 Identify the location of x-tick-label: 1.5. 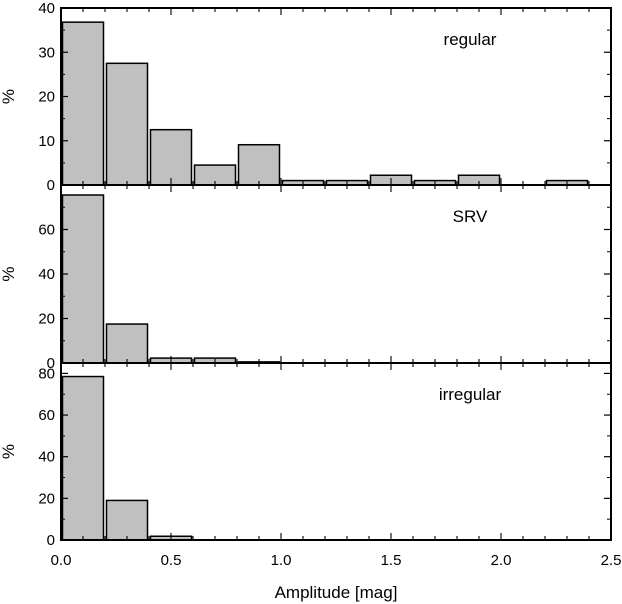
(391, 560).